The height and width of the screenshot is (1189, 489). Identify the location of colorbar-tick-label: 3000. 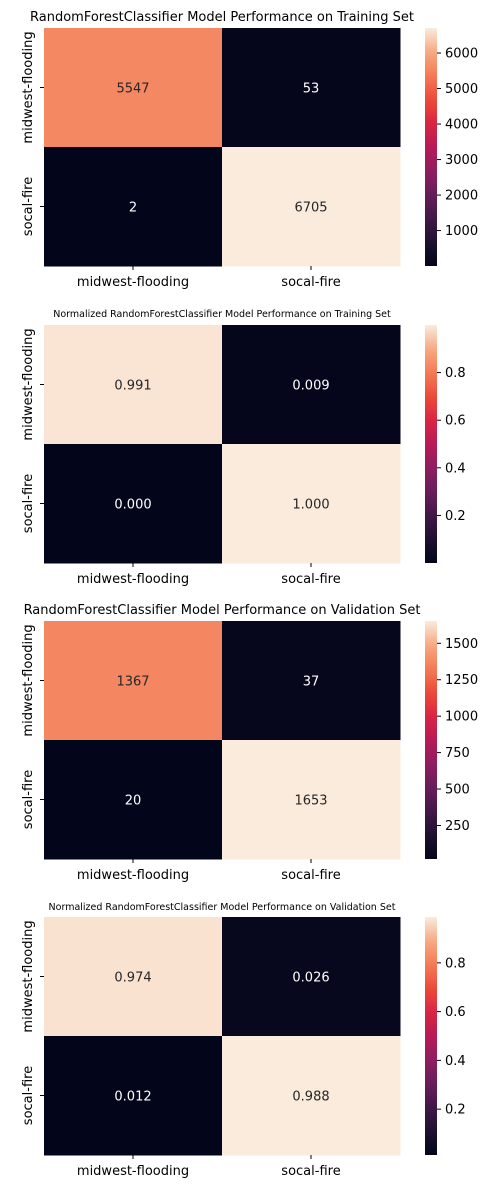
(461, 160).